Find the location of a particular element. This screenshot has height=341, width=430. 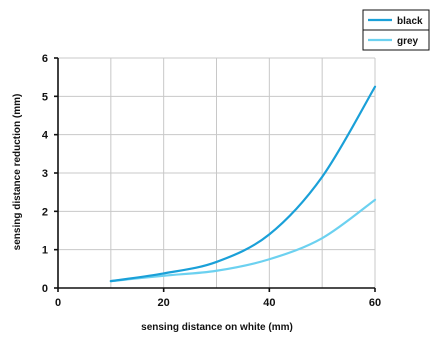

y-tick-label-6: 6 is located at coordinates (45, 59).